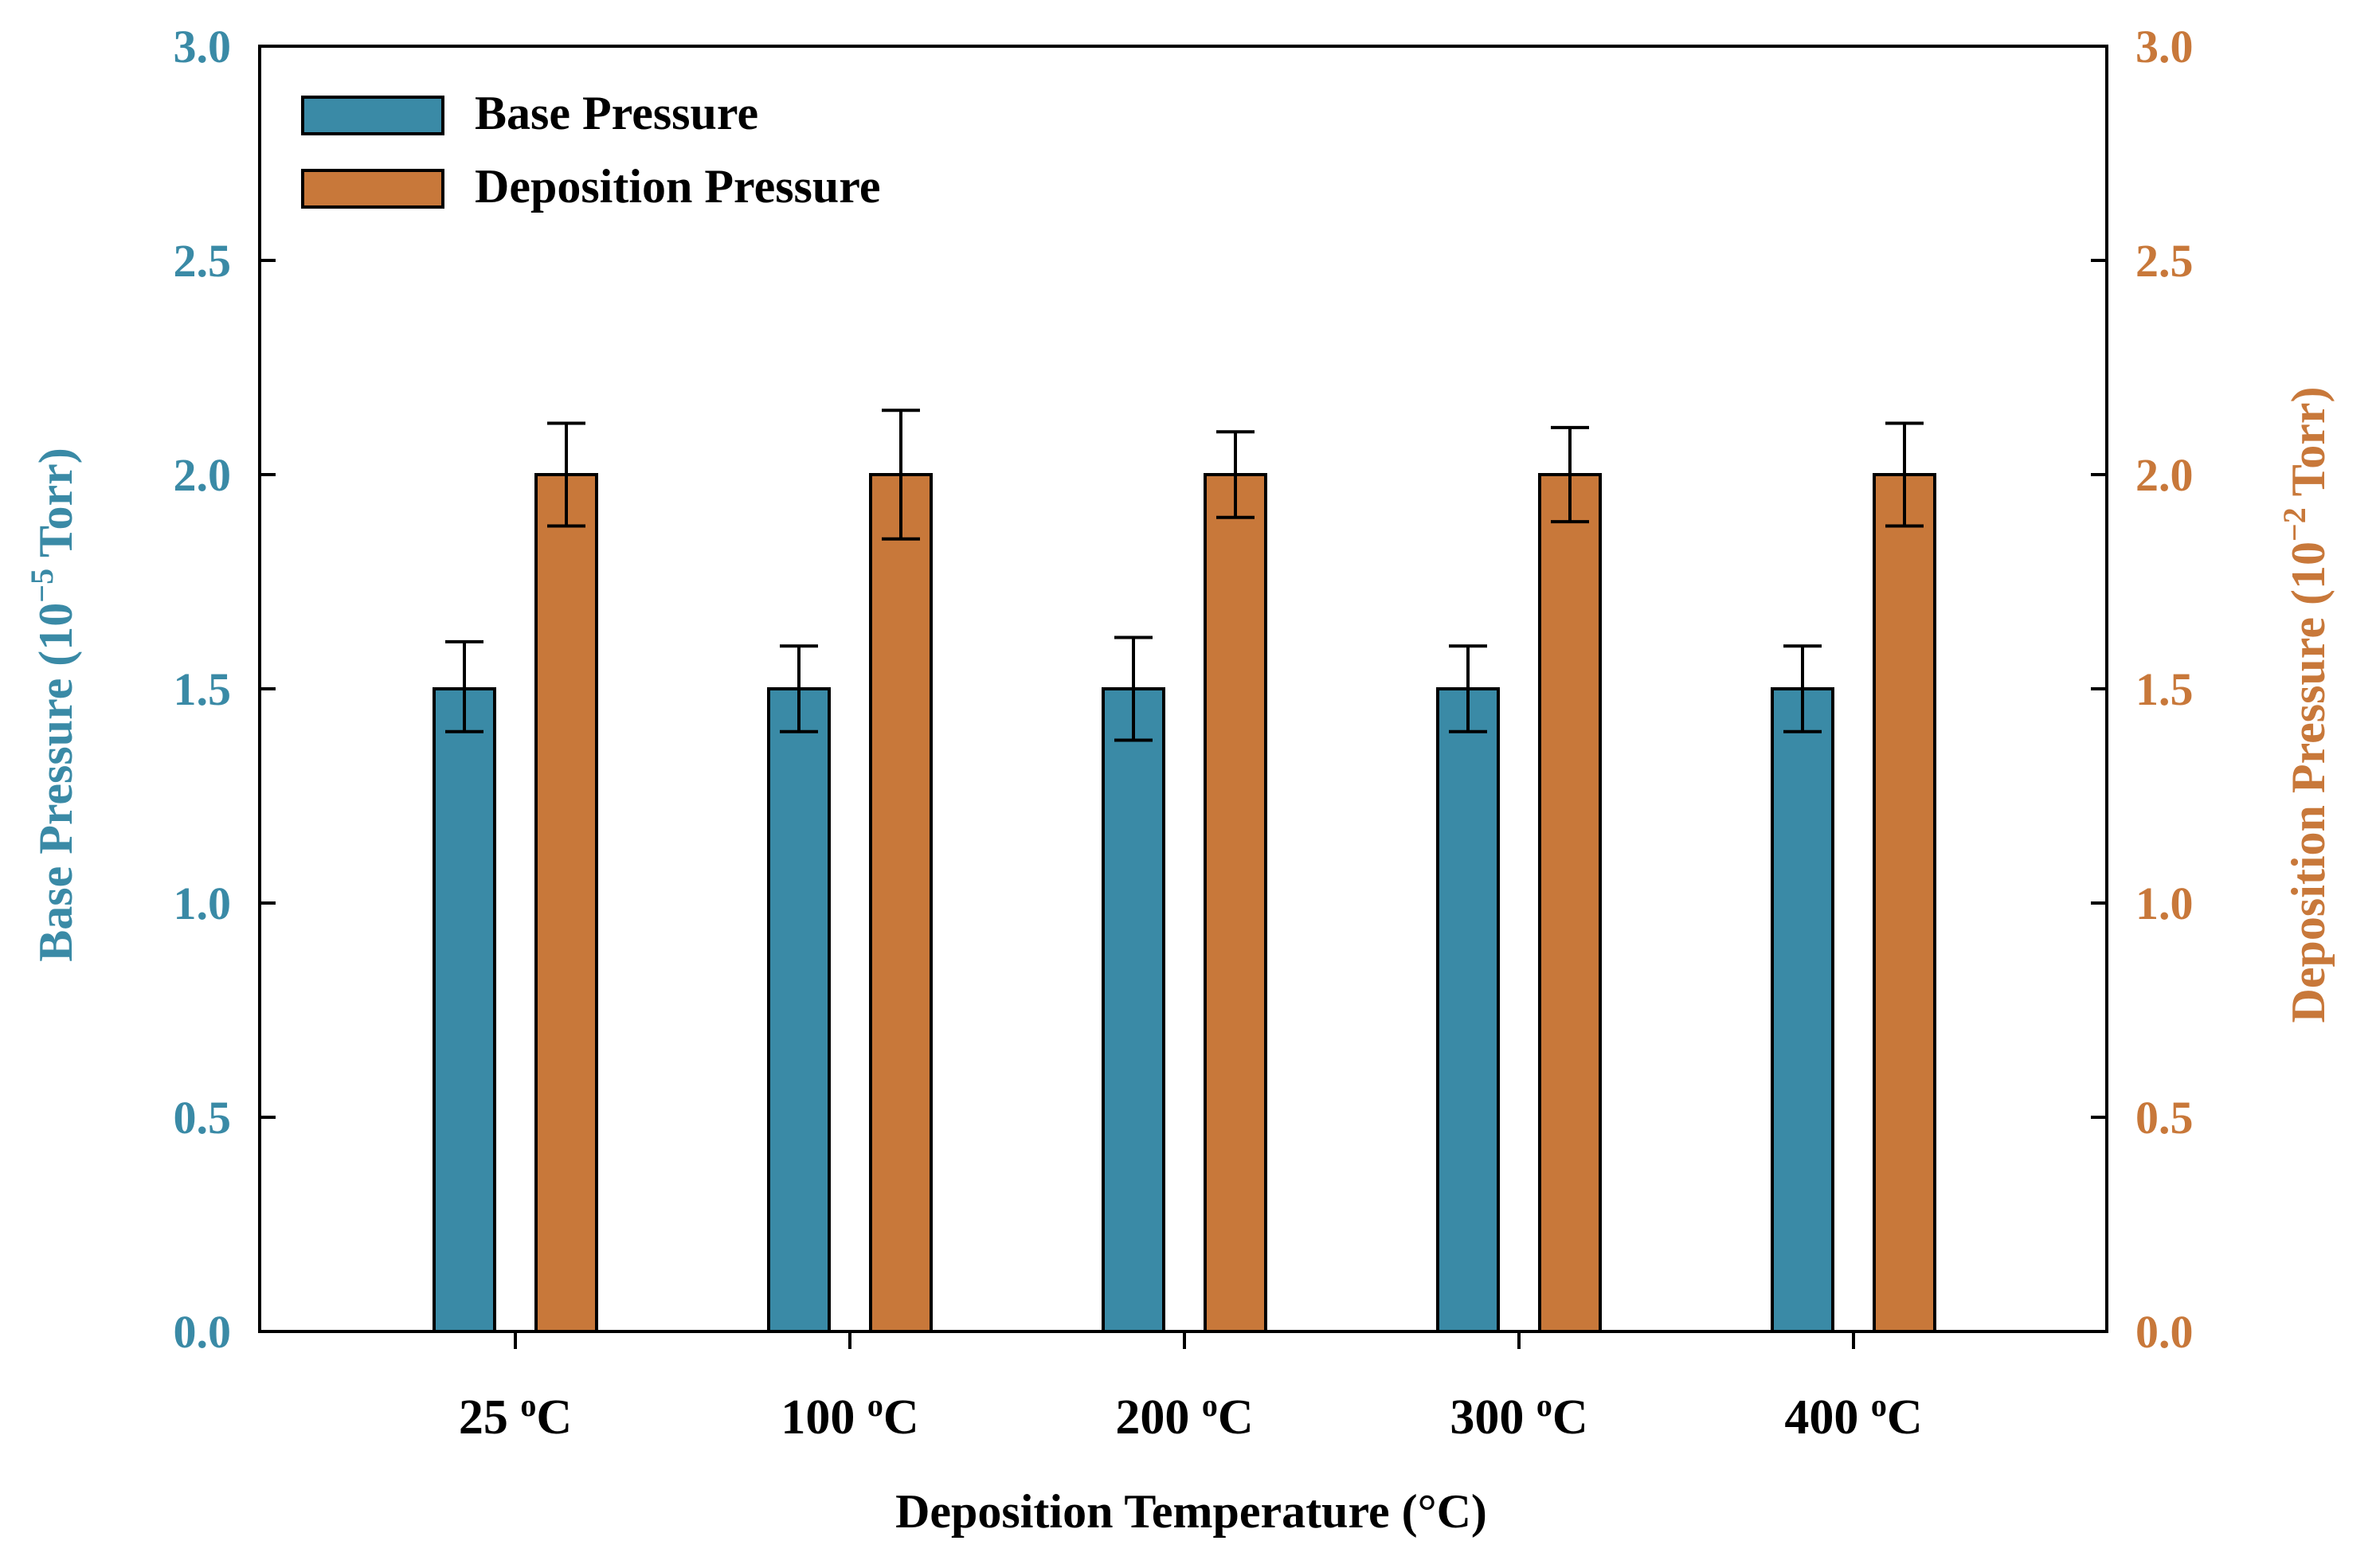 This screenshot has height=1564, width=2380. I want to click on y-right-tick-label: 0.0, so click(2164, 1332).